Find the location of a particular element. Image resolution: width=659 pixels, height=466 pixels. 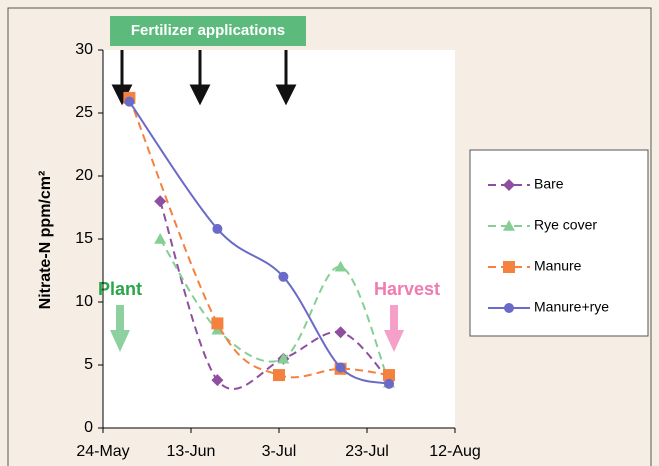

annotation: Fertilizer applications is located at coordinates (208, 30).